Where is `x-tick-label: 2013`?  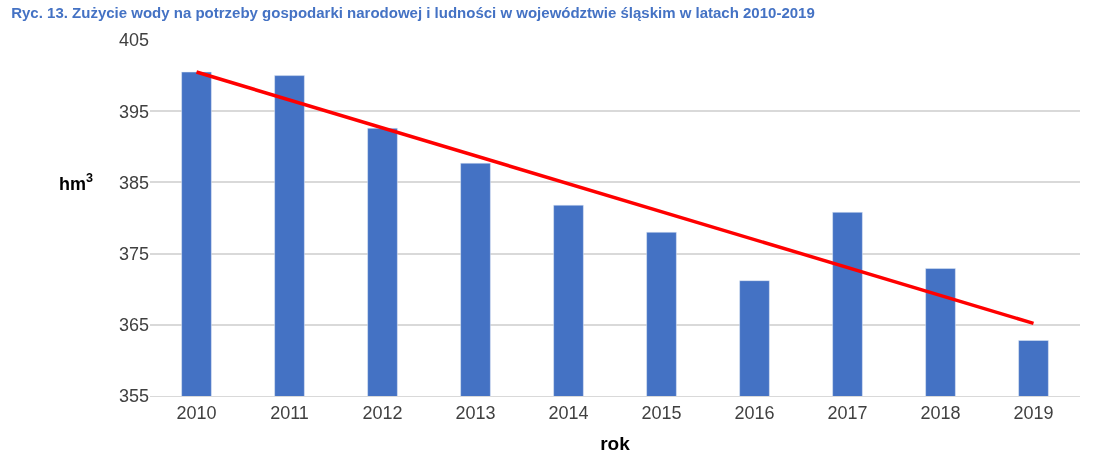 x-tick-label: 2013 is located at coordinates (475, 412).